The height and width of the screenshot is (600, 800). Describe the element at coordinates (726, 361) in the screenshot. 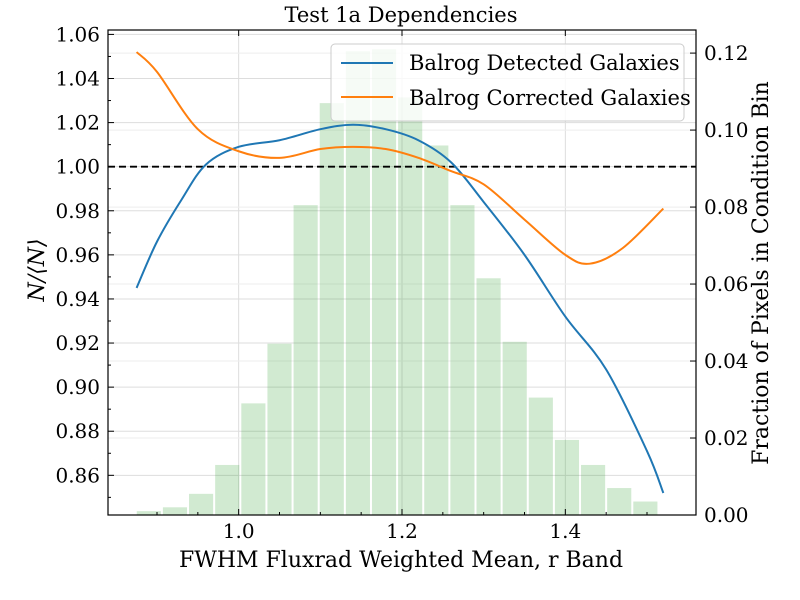

I see `y2-tick-label: 0.04` at that location.